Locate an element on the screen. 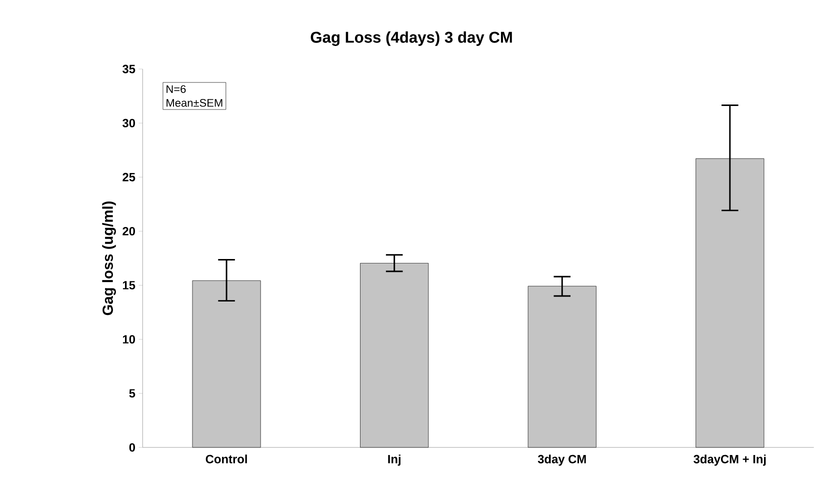 This screenshot has height=497, width=814. x-tick-label: 3dayCM + Inj is located at coordinates (730, 460).